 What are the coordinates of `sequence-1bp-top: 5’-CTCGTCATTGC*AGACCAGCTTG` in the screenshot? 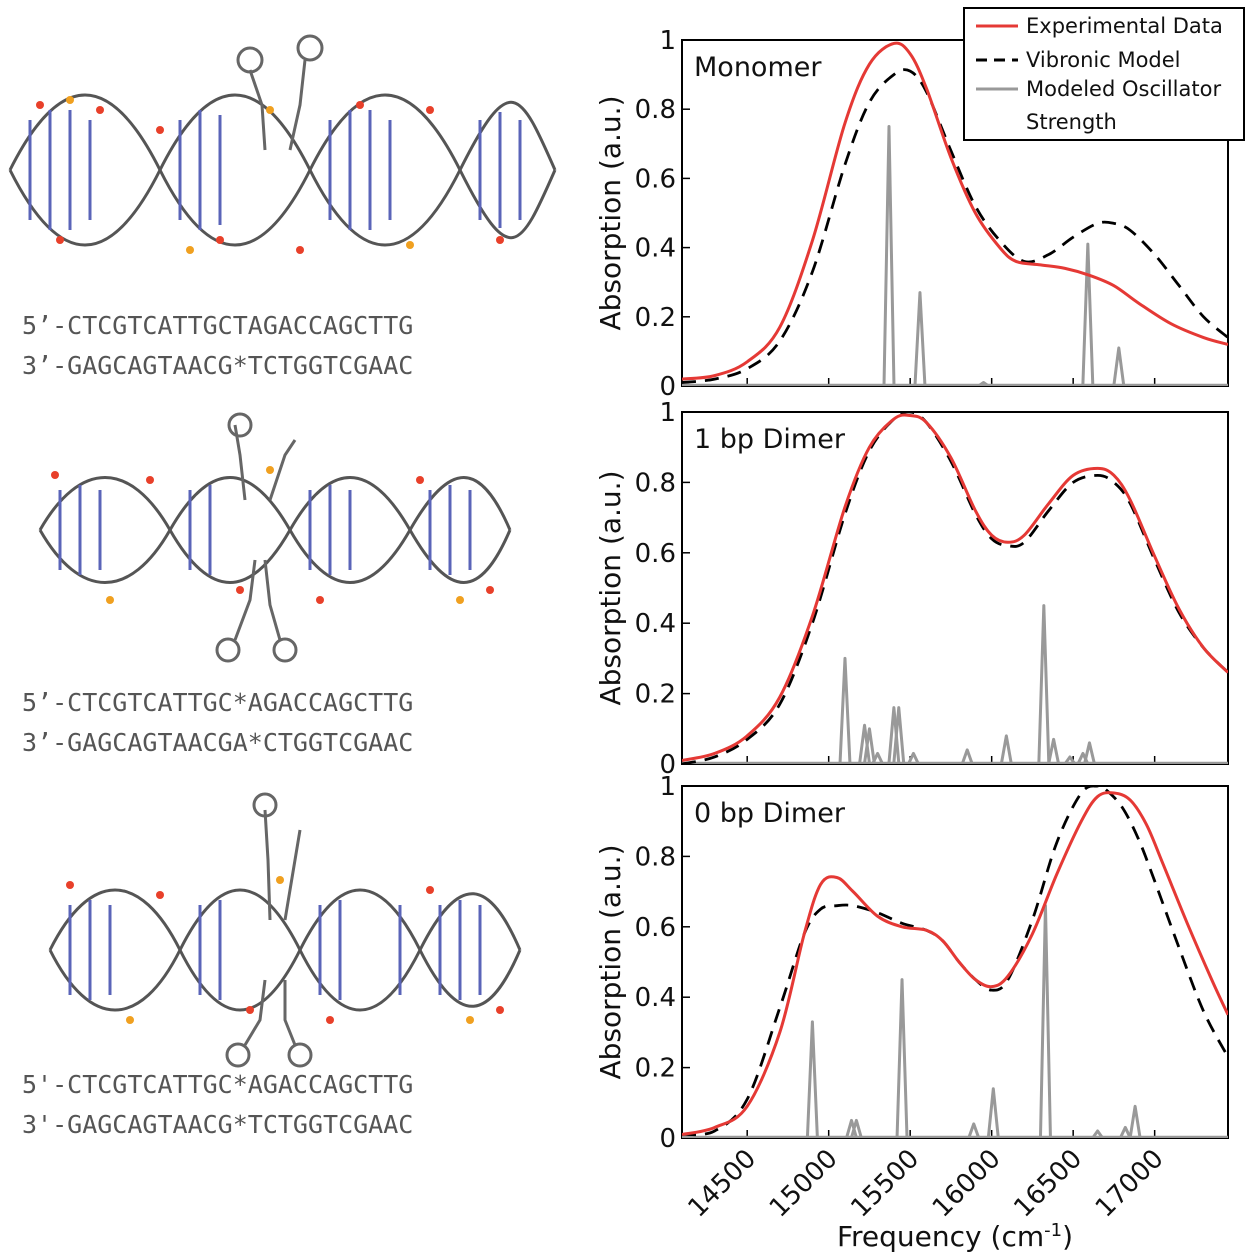 It's located at (217, 702).